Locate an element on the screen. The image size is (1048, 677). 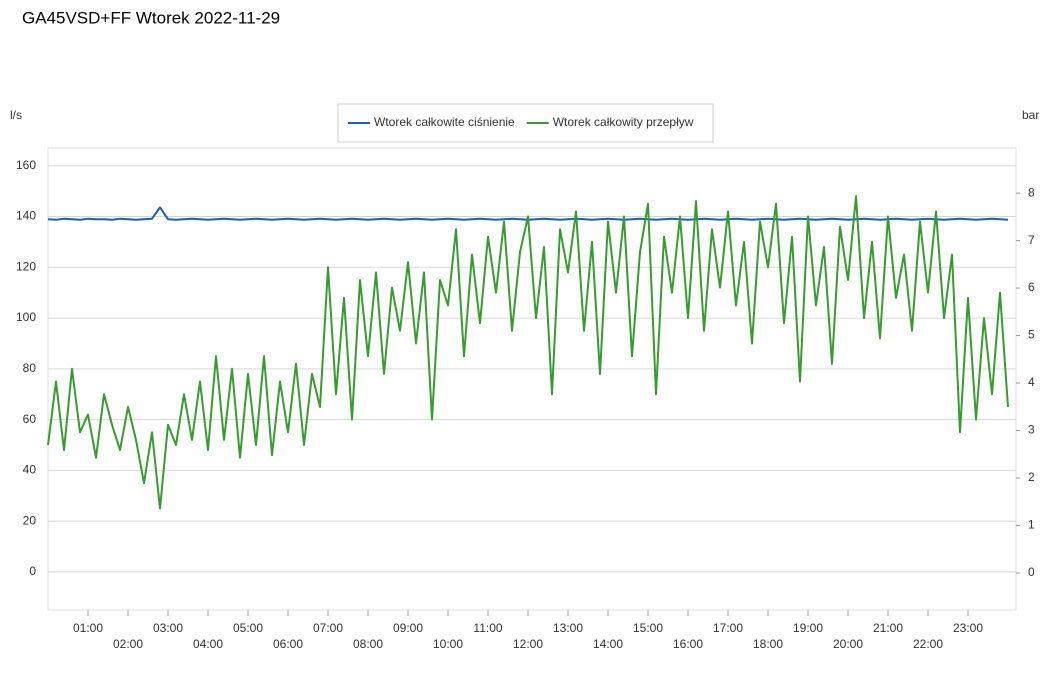
x-tick-label: 03:00 is located at coordinates (168, 628).